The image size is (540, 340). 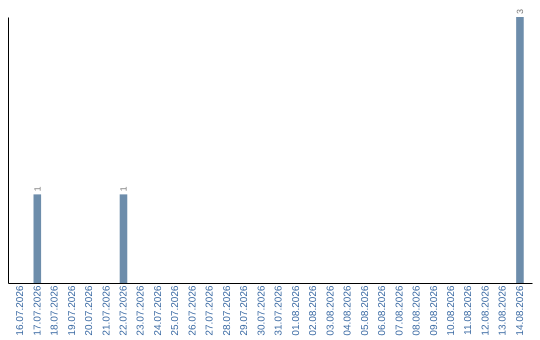 I want to click on x-tick-label: 17.07.2026, so click(x=38, y=310).